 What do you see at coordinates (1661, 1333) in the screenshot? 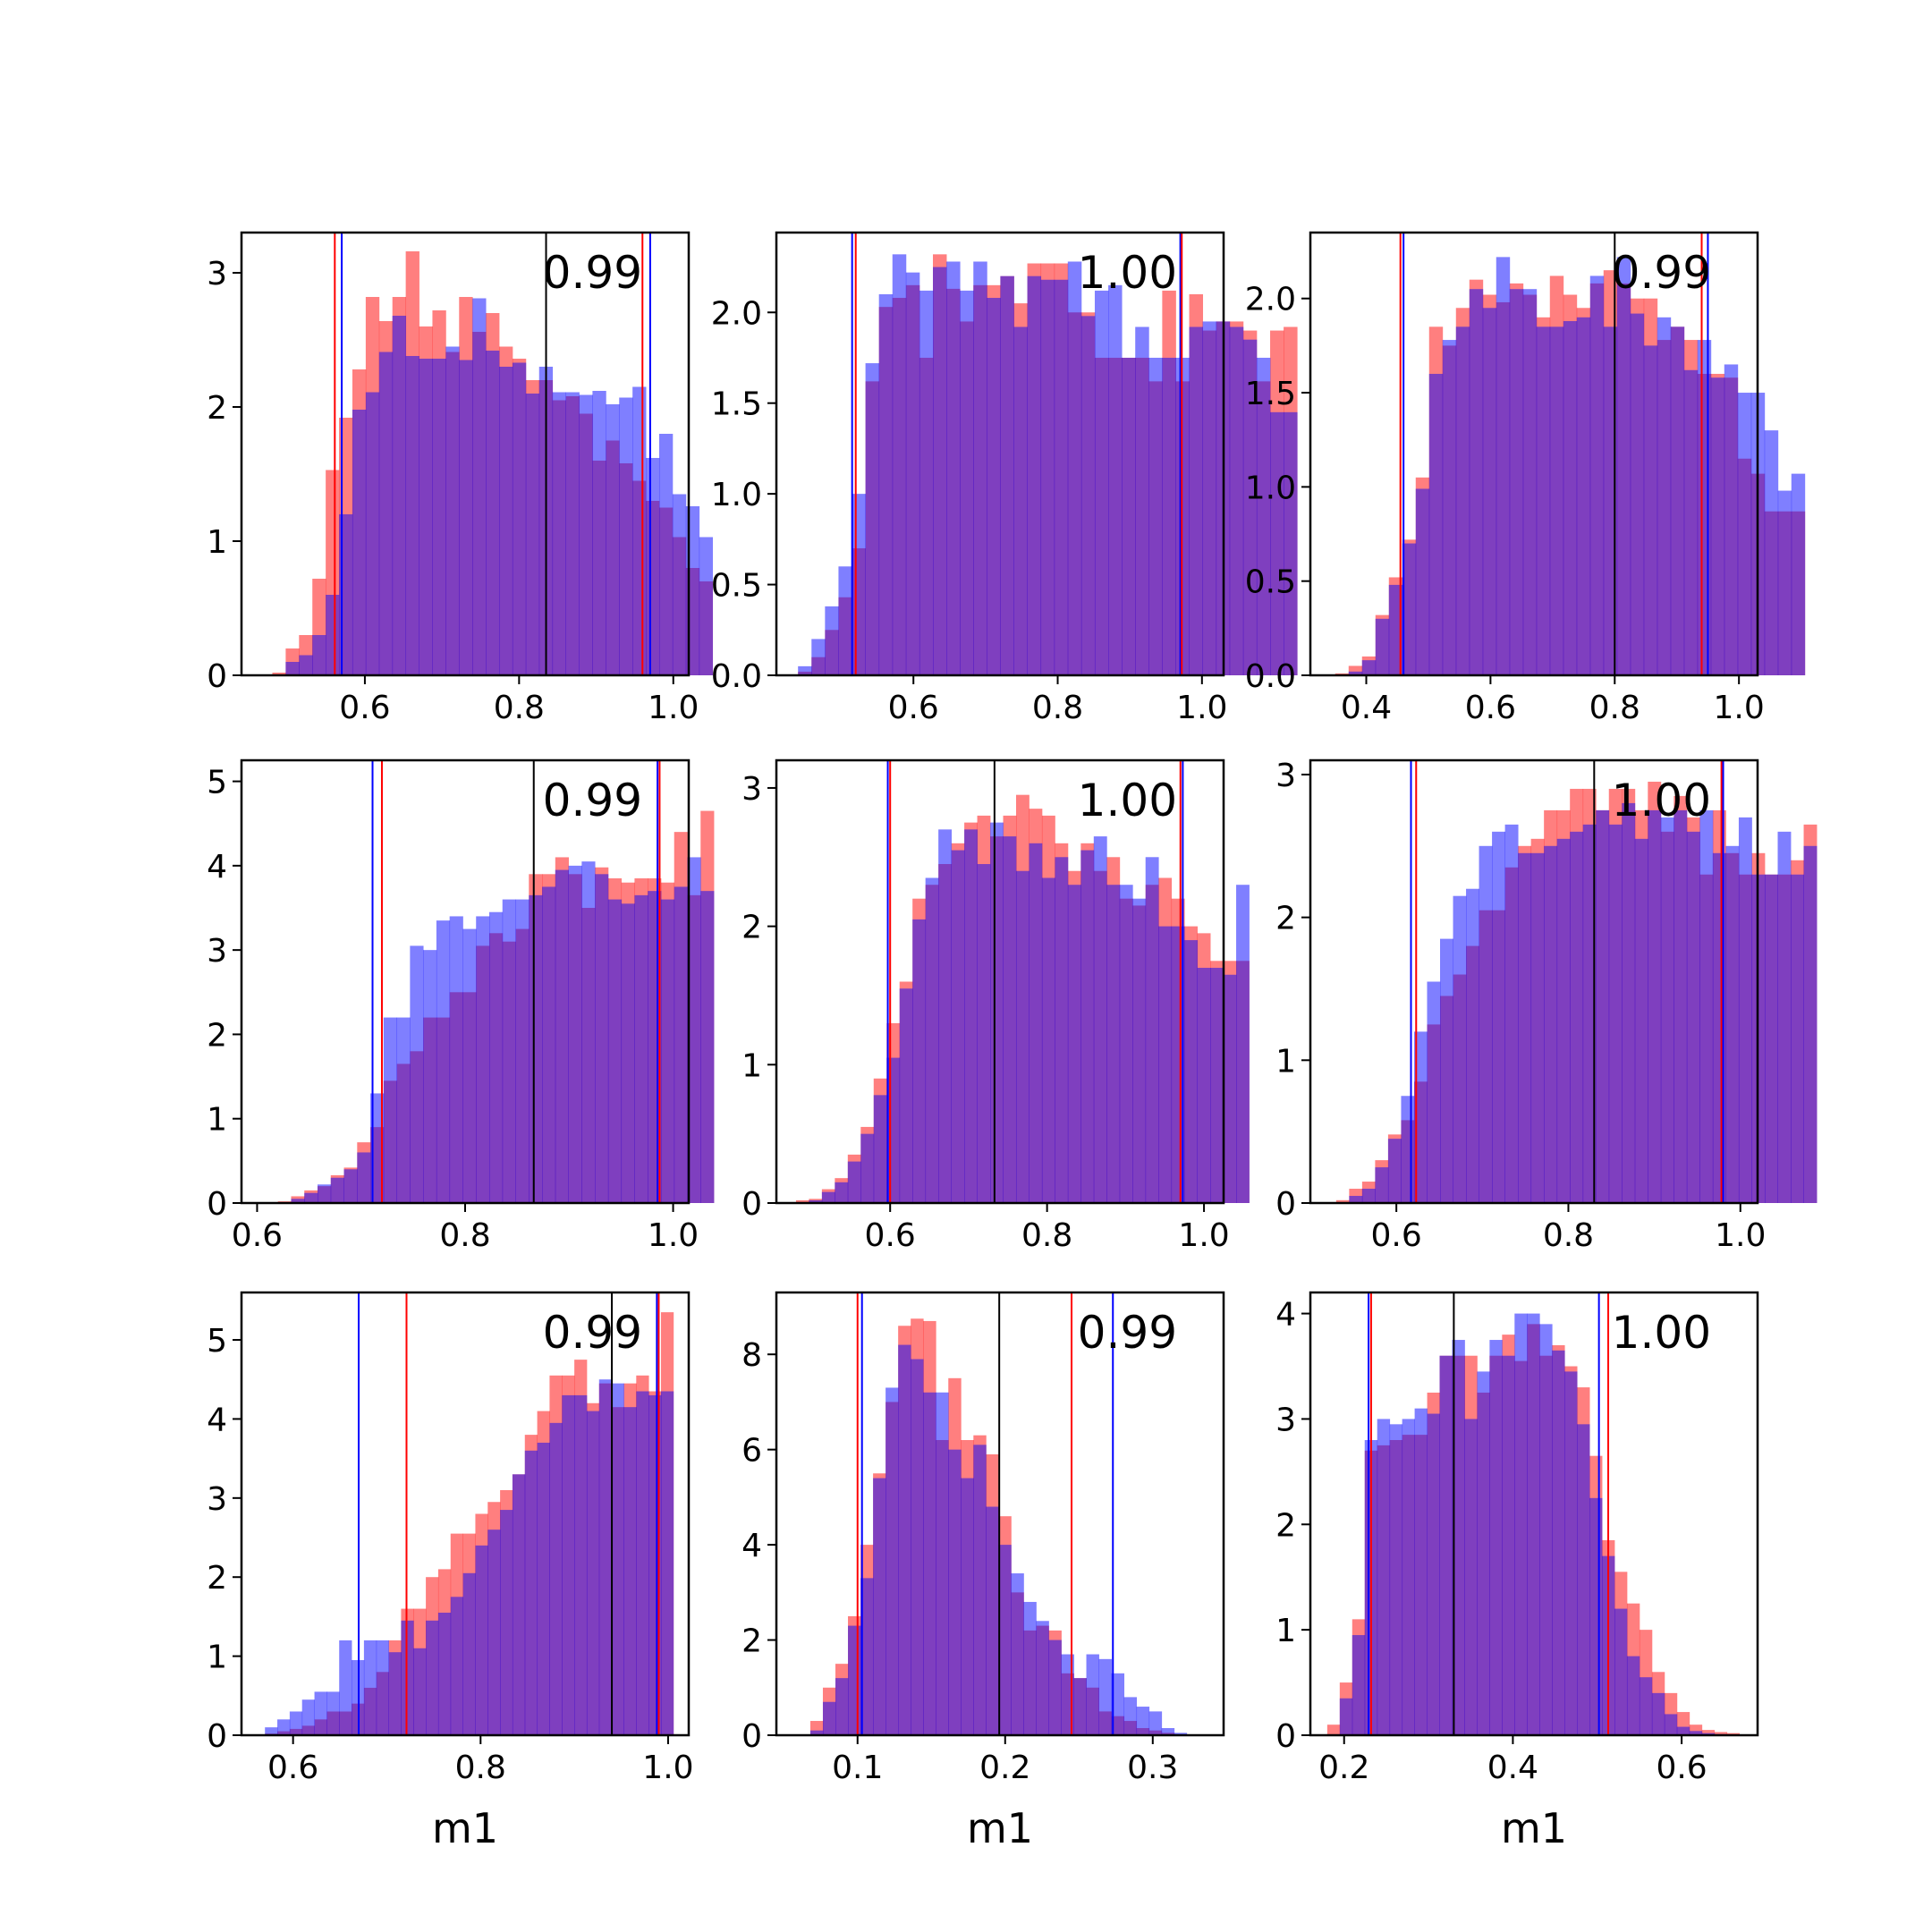
I see `annotation-value: 1.00` at bounding box center [1661, 1333].